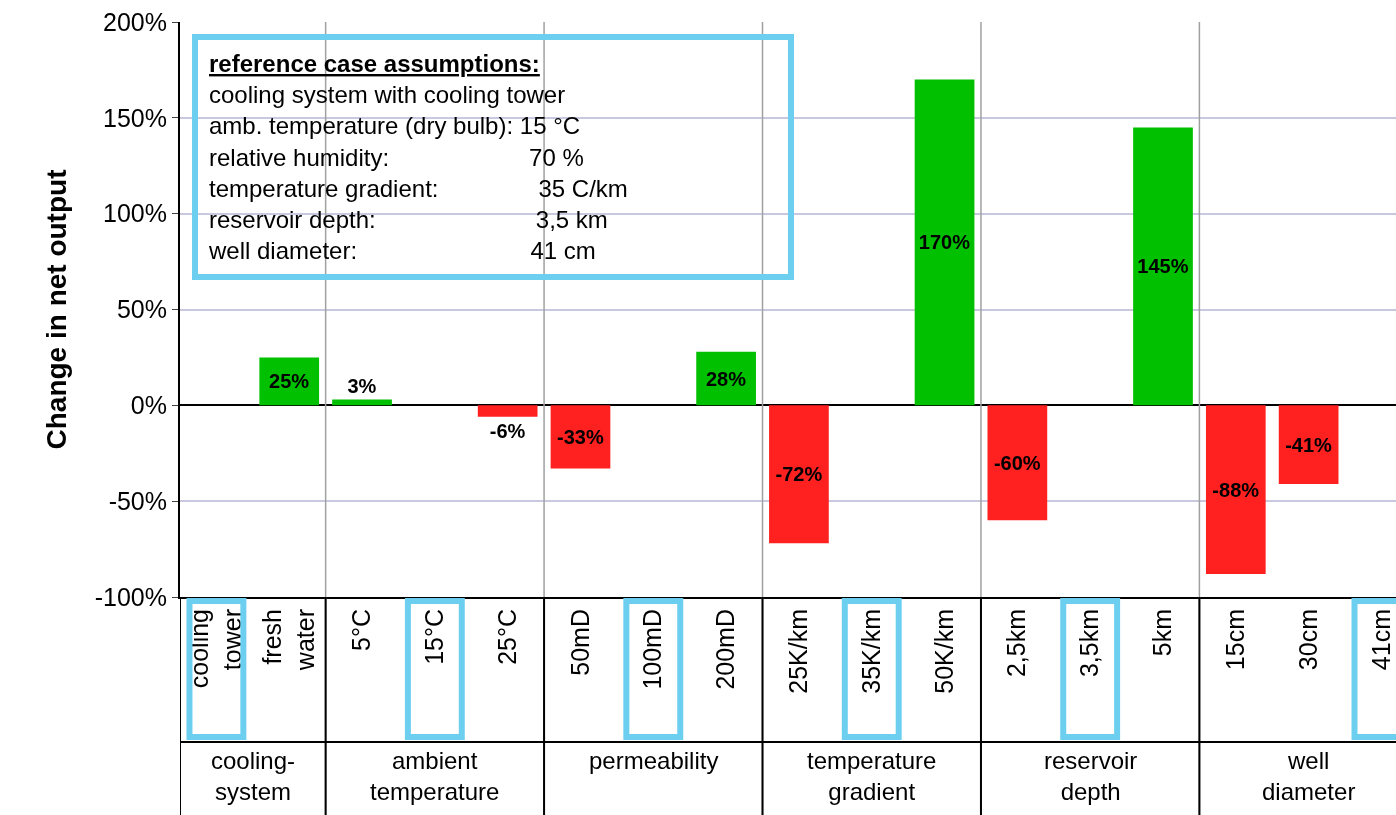  I want to click on x-tick-label: 15cm, so click(1234, 640).